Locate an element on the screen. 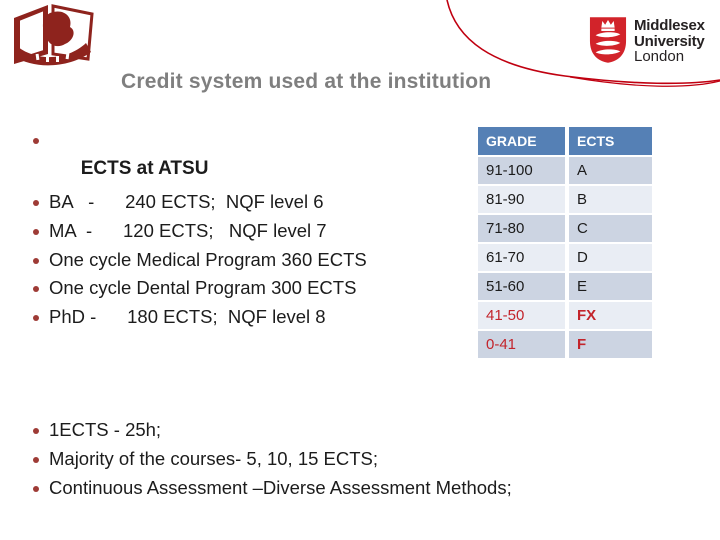 The width and height of the screenshot is (720, 540). bullet-text: PhD - 180 ECTS; NQF level 8 is located at coordinates (187, 317).